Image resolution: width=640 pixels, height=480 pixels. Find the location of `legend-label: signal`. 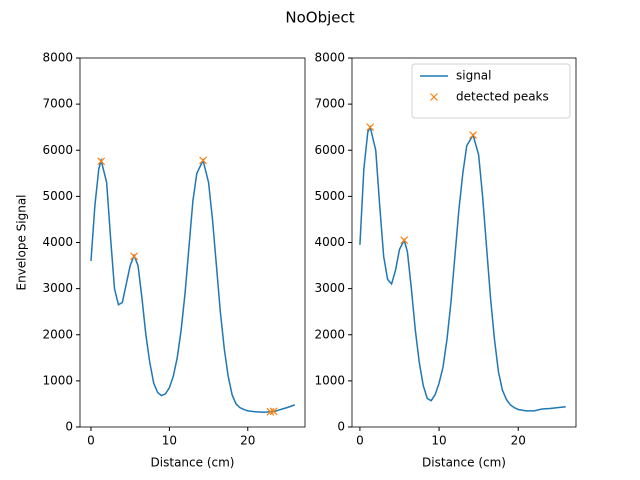

legend-label: signal is located at coordinates (474, 76).